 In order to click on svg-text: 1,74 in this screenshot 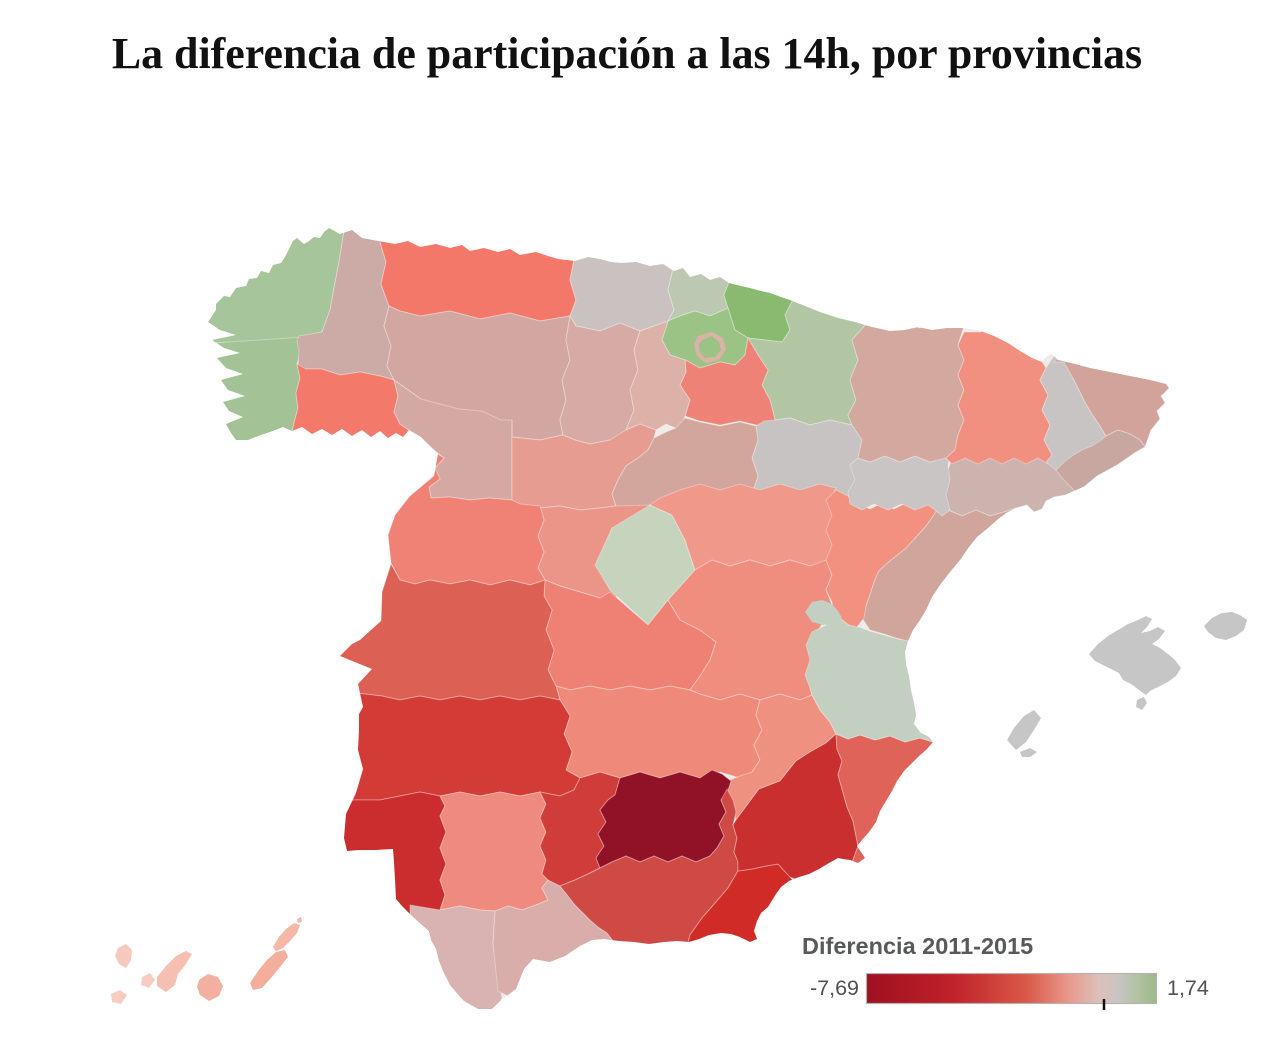, I will do `click(1188, 988)`.